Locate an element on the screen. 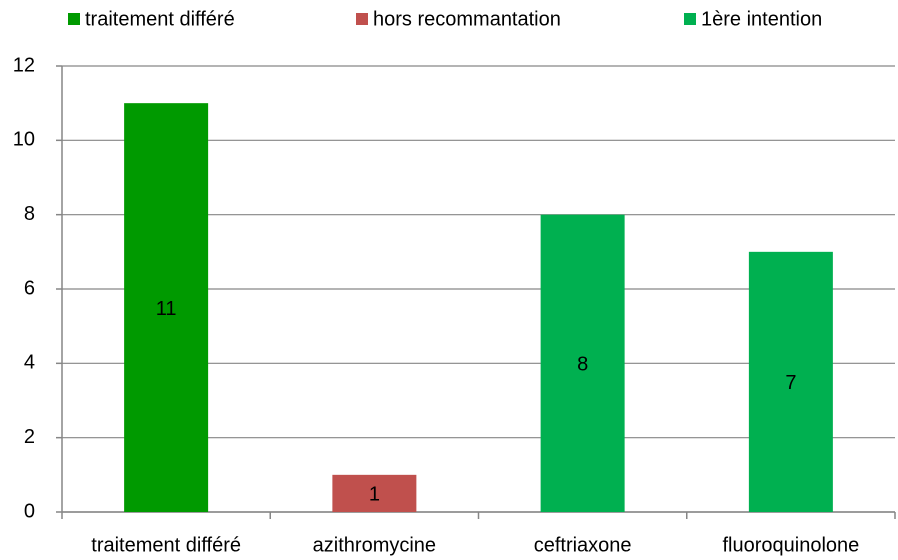  x-tick-label: ceftriaxone is located at coordinates (583, 545).